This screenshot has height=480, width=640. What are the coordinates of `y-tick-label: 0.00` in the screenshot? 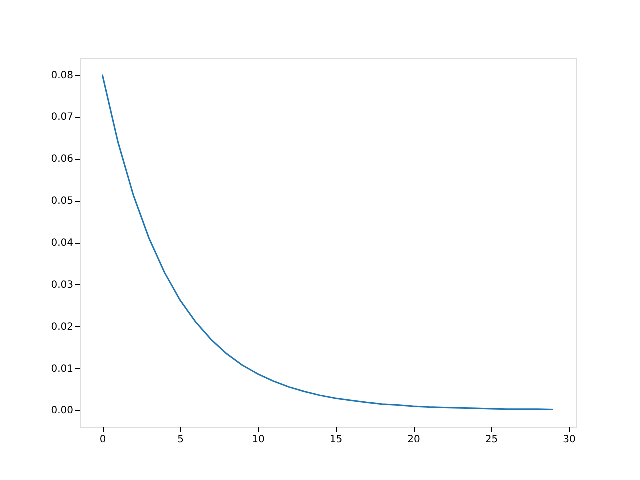 It's located at (62, 411).